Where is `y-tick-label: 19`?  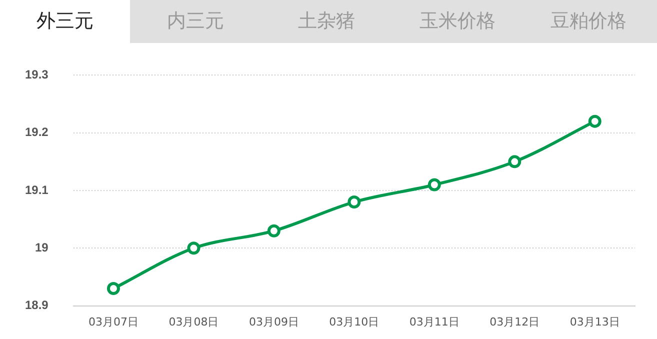
y-tick-label: 19 is located at coordinates (41, 247).